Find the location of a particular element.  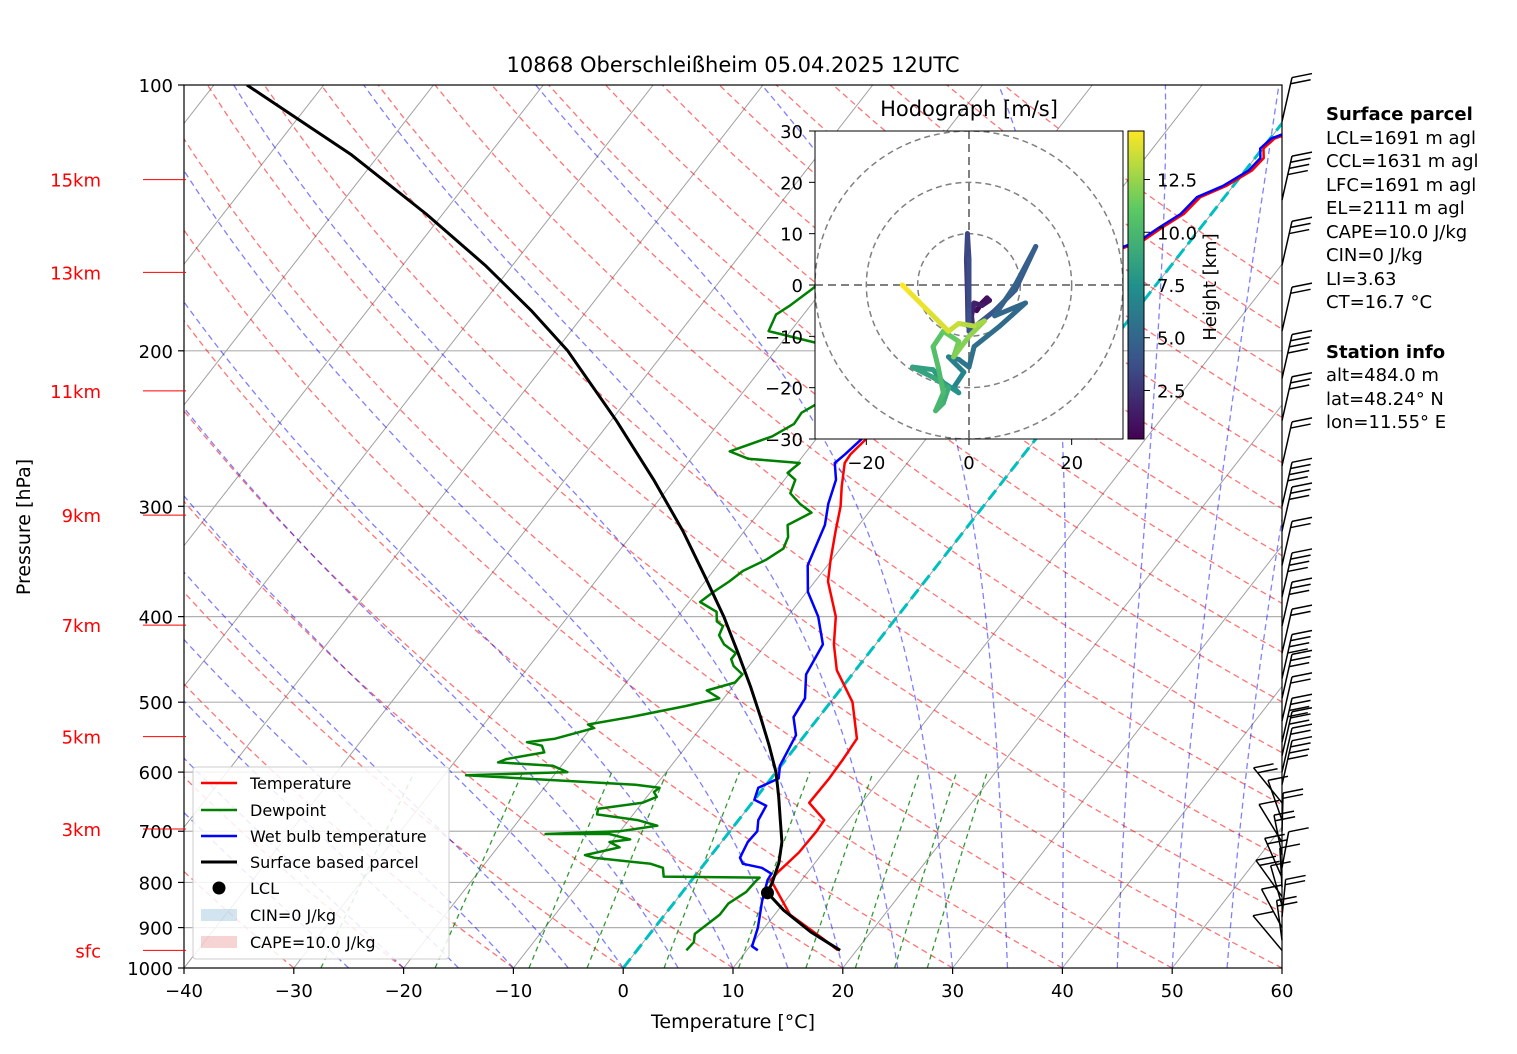

x-tick-label: −30 is located at coordinates (294, 991).